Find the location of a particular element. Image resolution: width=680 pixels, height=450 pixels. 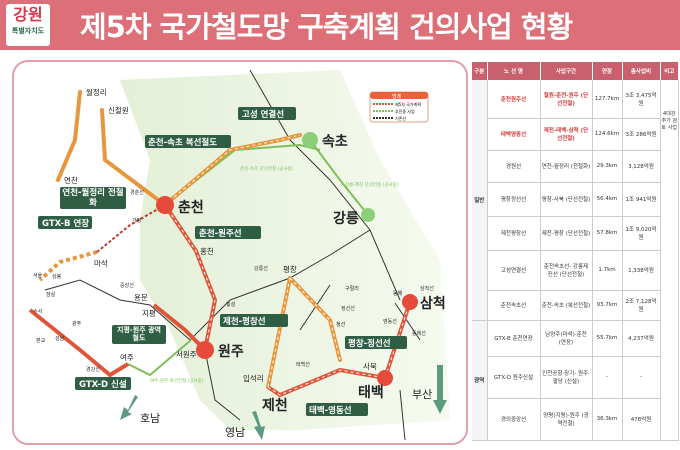

station-label: 성남 is located at coordinates (60, 338).